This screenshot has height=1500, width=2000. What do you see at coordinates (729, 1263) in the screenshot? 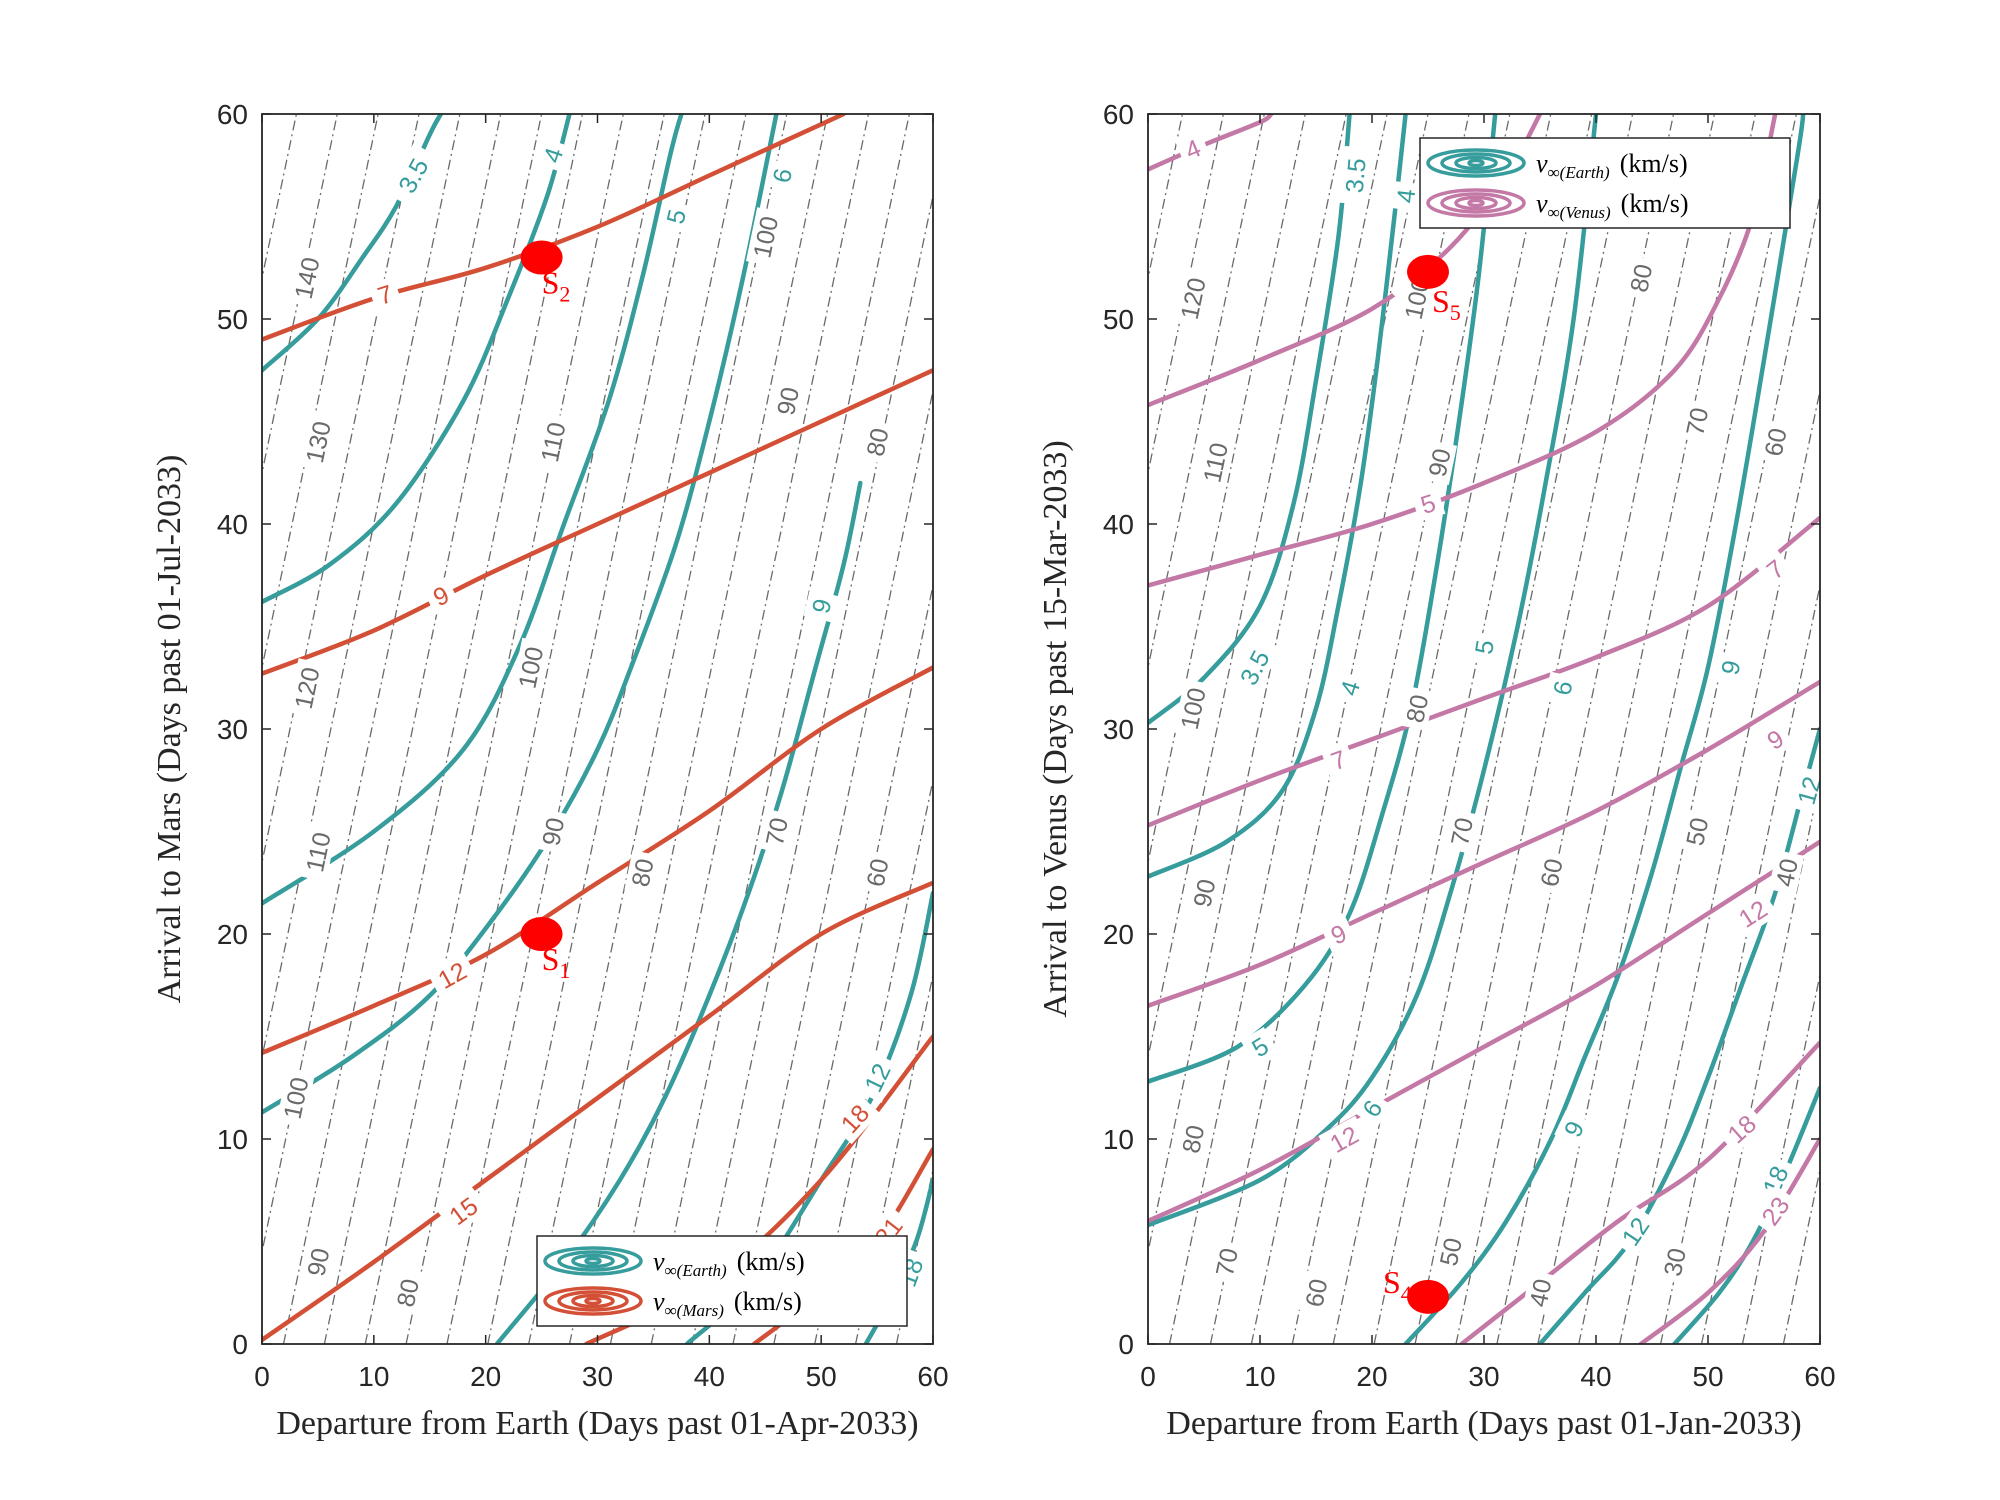
I see `legend-label-earth: v∞(Earth) (km/s)` at bounding box center [729, 1263].